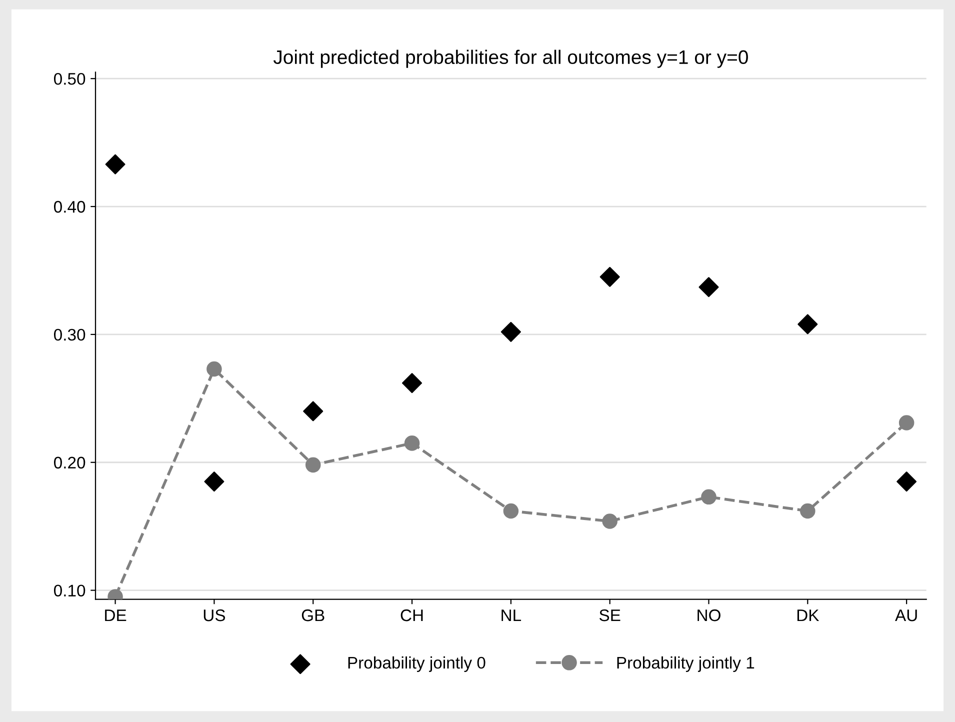 The height and width of the screenshot is (722, 955). Describe the element at coordinates (70, 206) in the screenshot. I see `y-tick-label: 0.40` at that location.